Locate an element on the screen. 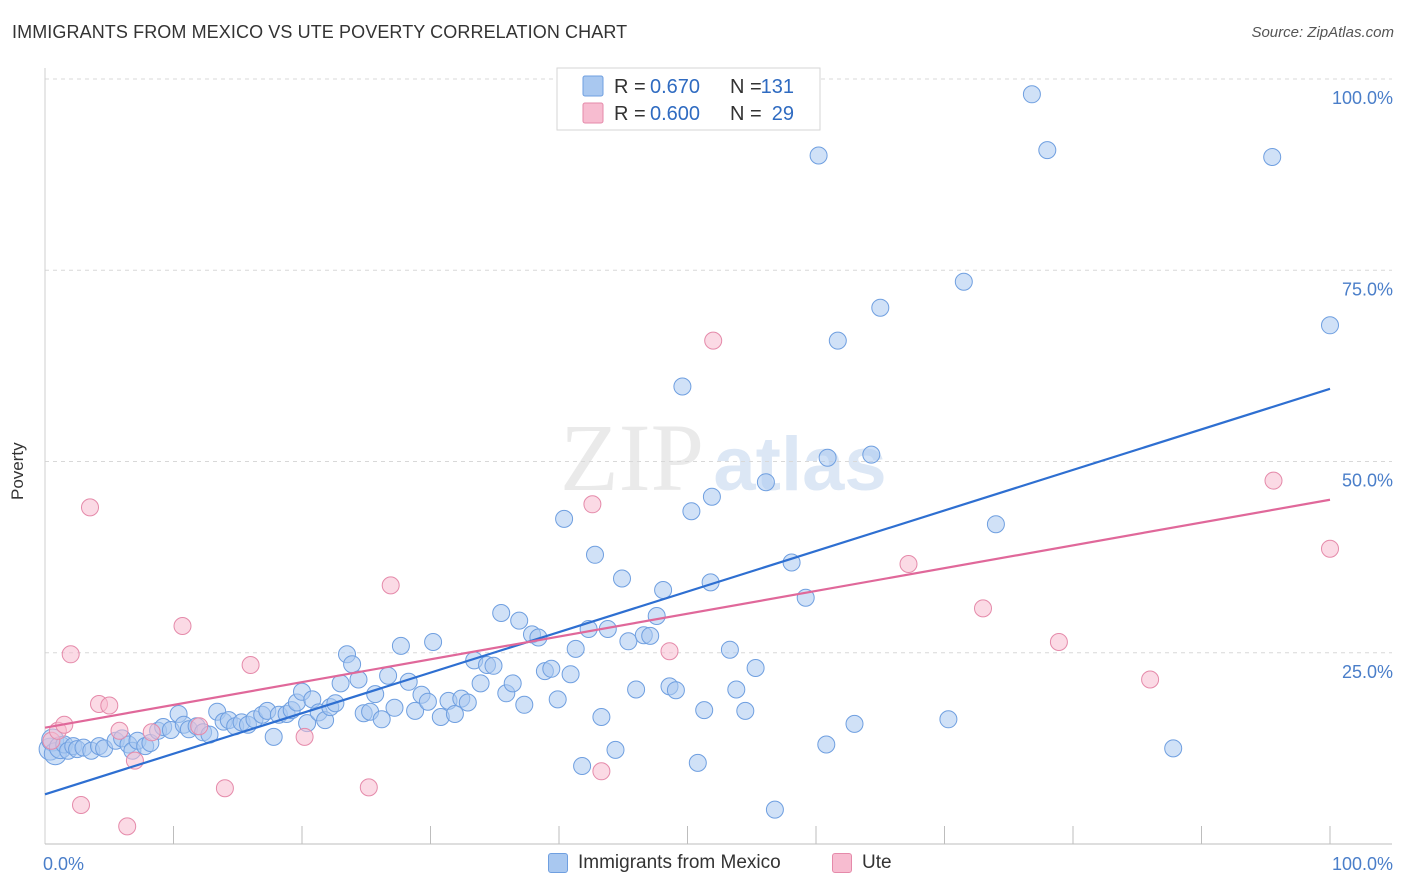  legend-item-ute: Ute is located at coordinates (862, 863).